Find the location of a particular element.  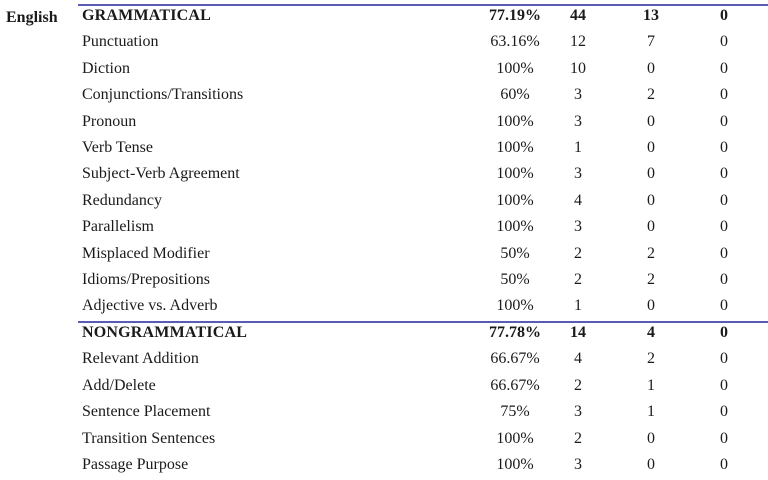

section-percent-correct: 77.78% is located at coordinates (515, 332).